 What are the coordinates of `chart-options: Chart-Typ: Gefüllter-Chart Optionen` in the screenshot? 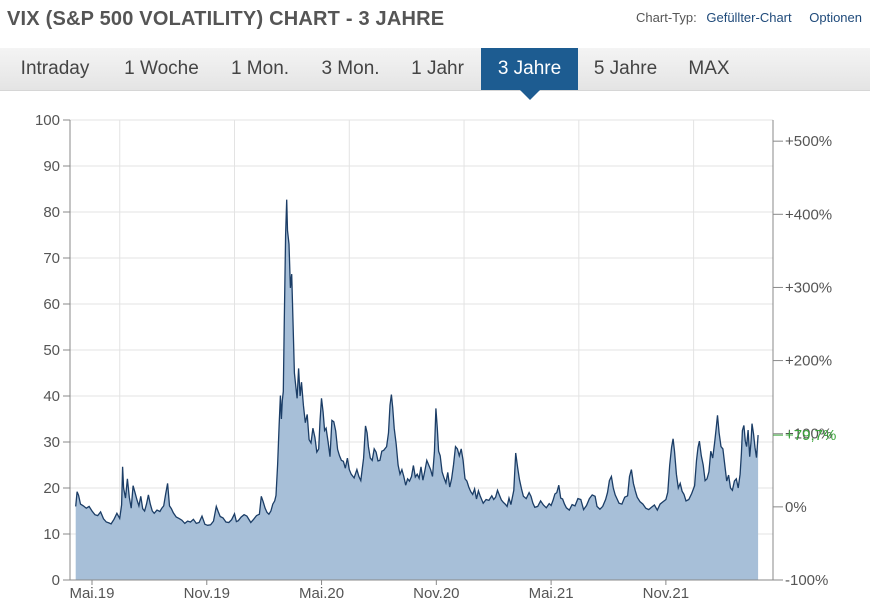 It's located at (749, 17).